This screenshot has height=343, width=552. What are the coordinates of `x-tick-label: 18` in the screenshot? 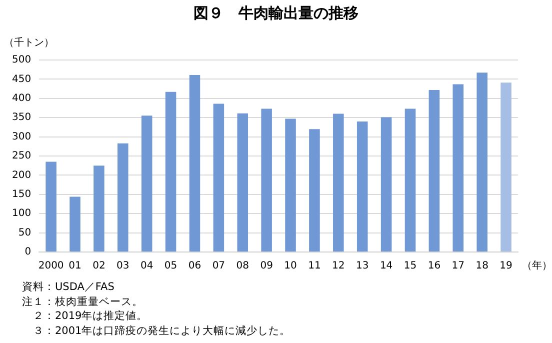 It's located at (482, 266).